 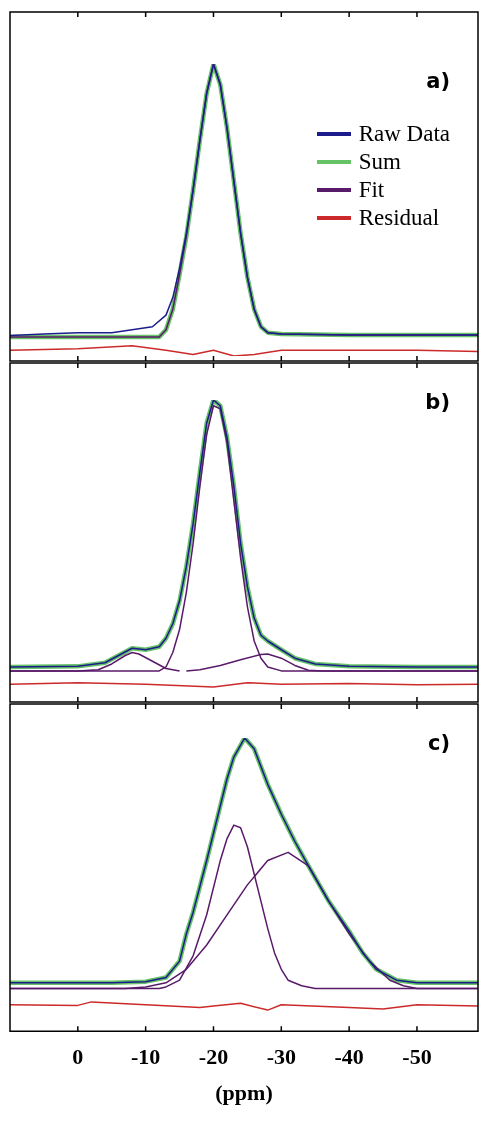 I want to click on legend-label: Sum, so click(x=379, y=162).